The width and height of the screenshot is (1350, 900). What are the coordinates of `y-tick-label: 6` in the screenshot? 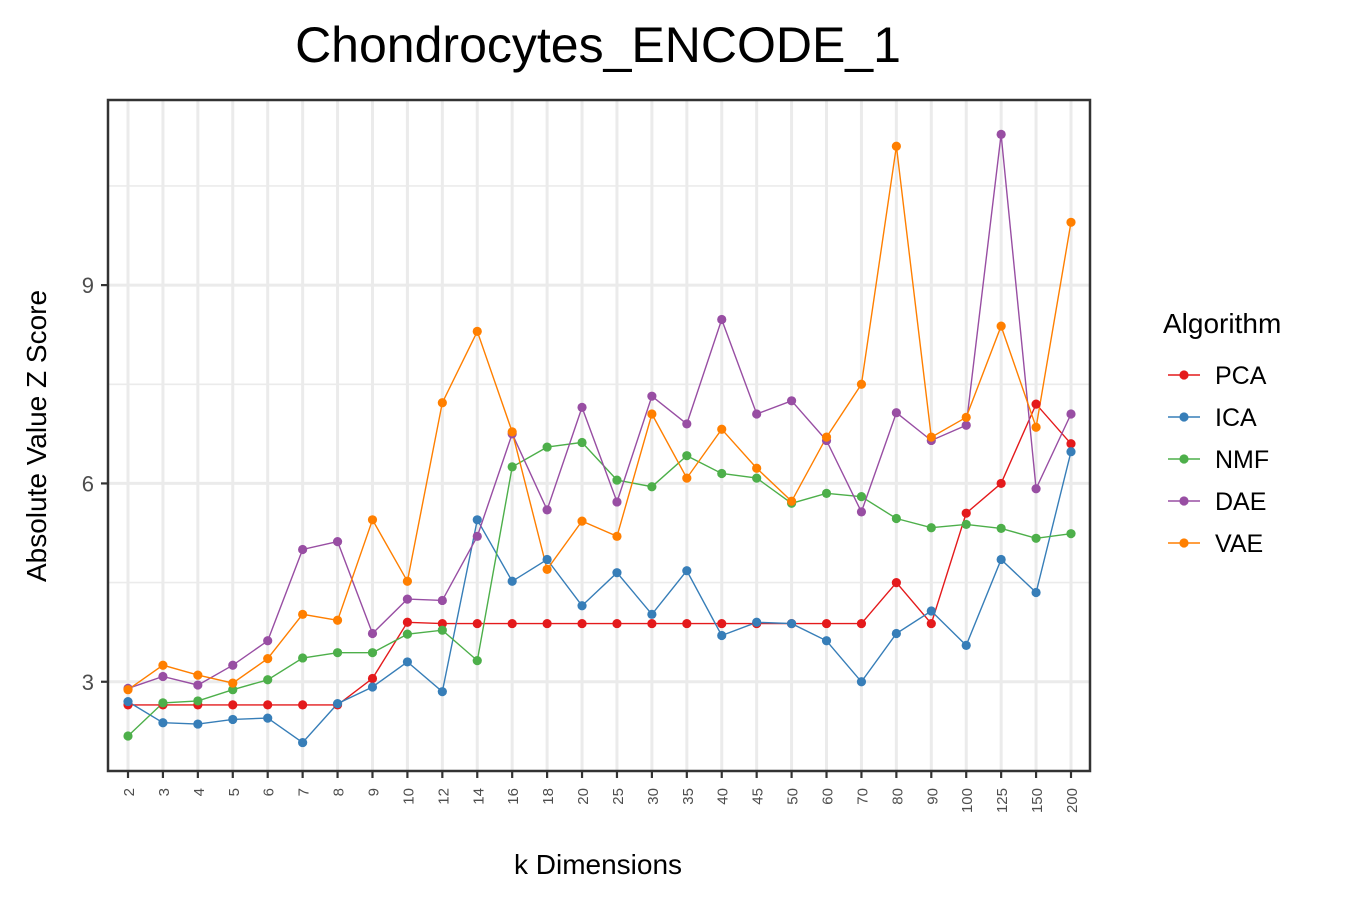 It's located at (88, 483).